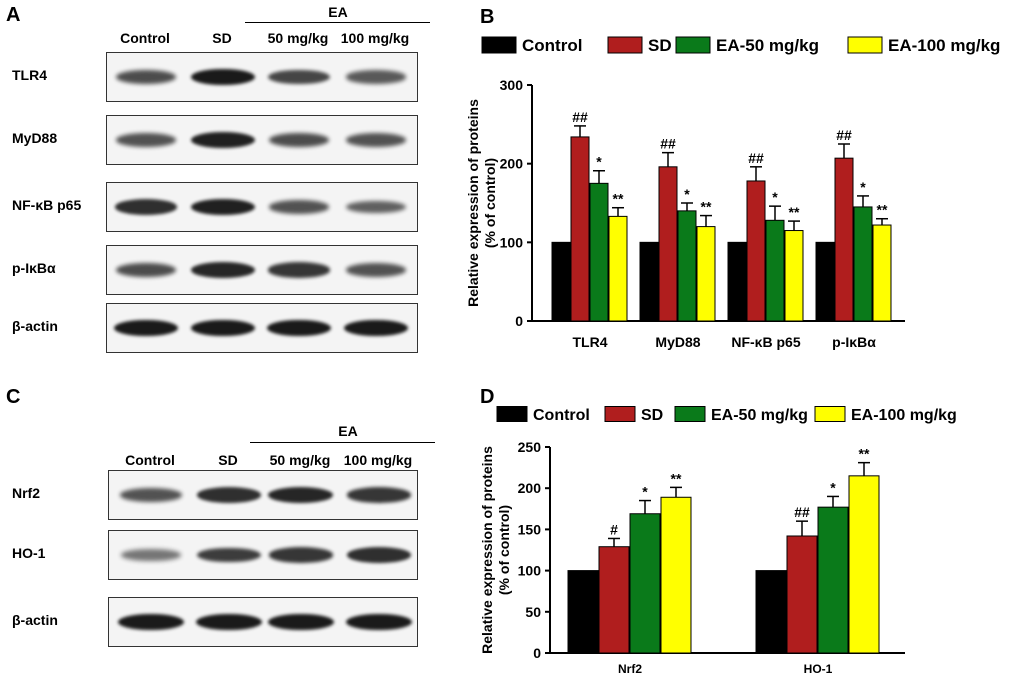  Describe the element at coordinates (26, 493) in the screenshot. I see `blot-row-label: Nrf2` at that location.